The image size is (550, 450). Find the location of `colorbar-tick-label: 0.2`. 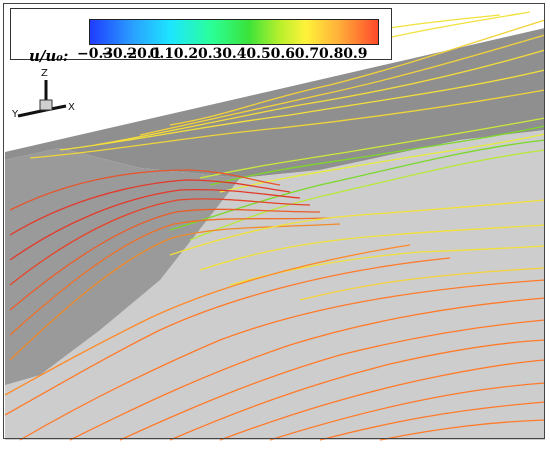

colorbar-tick-label: 0.2 is located at coordinates (186, 54).